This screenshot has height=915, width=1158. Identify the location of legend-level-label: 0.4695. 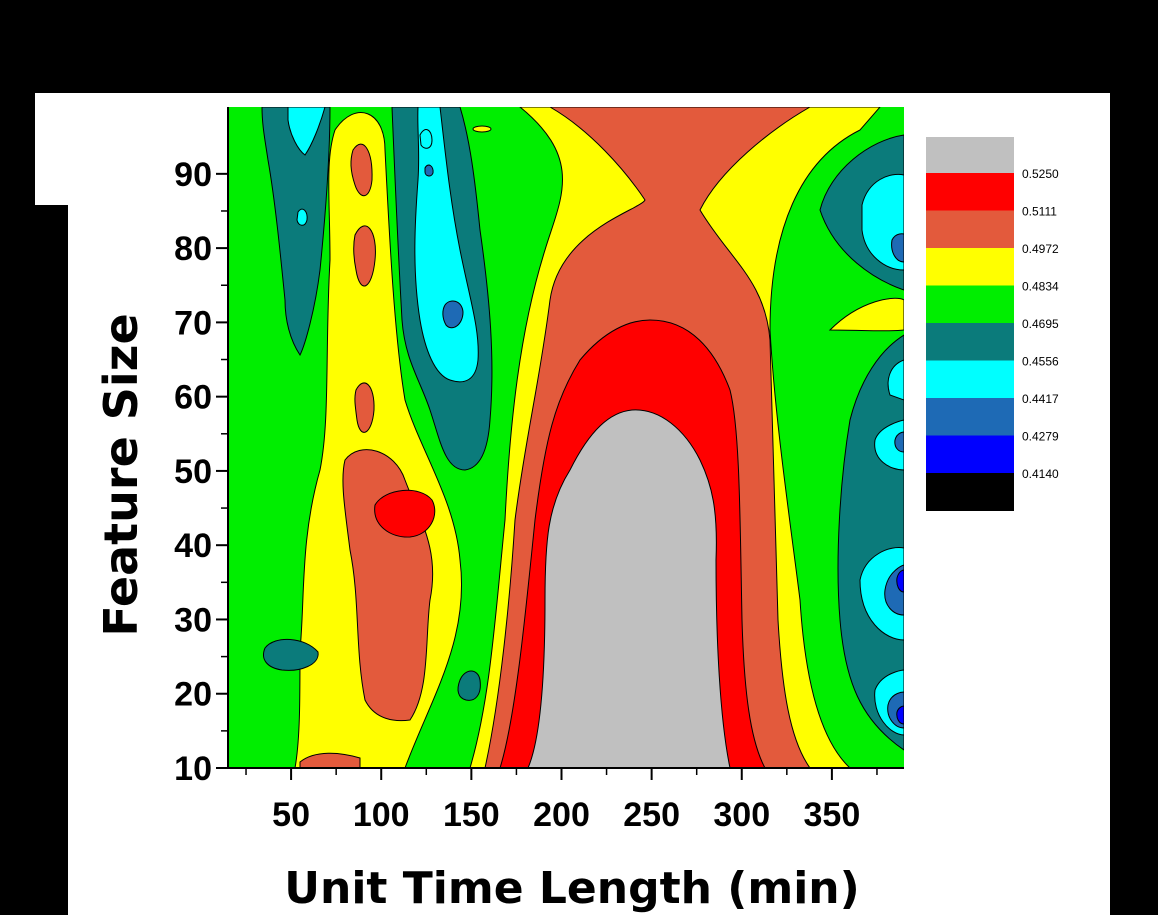
(1040, 324).